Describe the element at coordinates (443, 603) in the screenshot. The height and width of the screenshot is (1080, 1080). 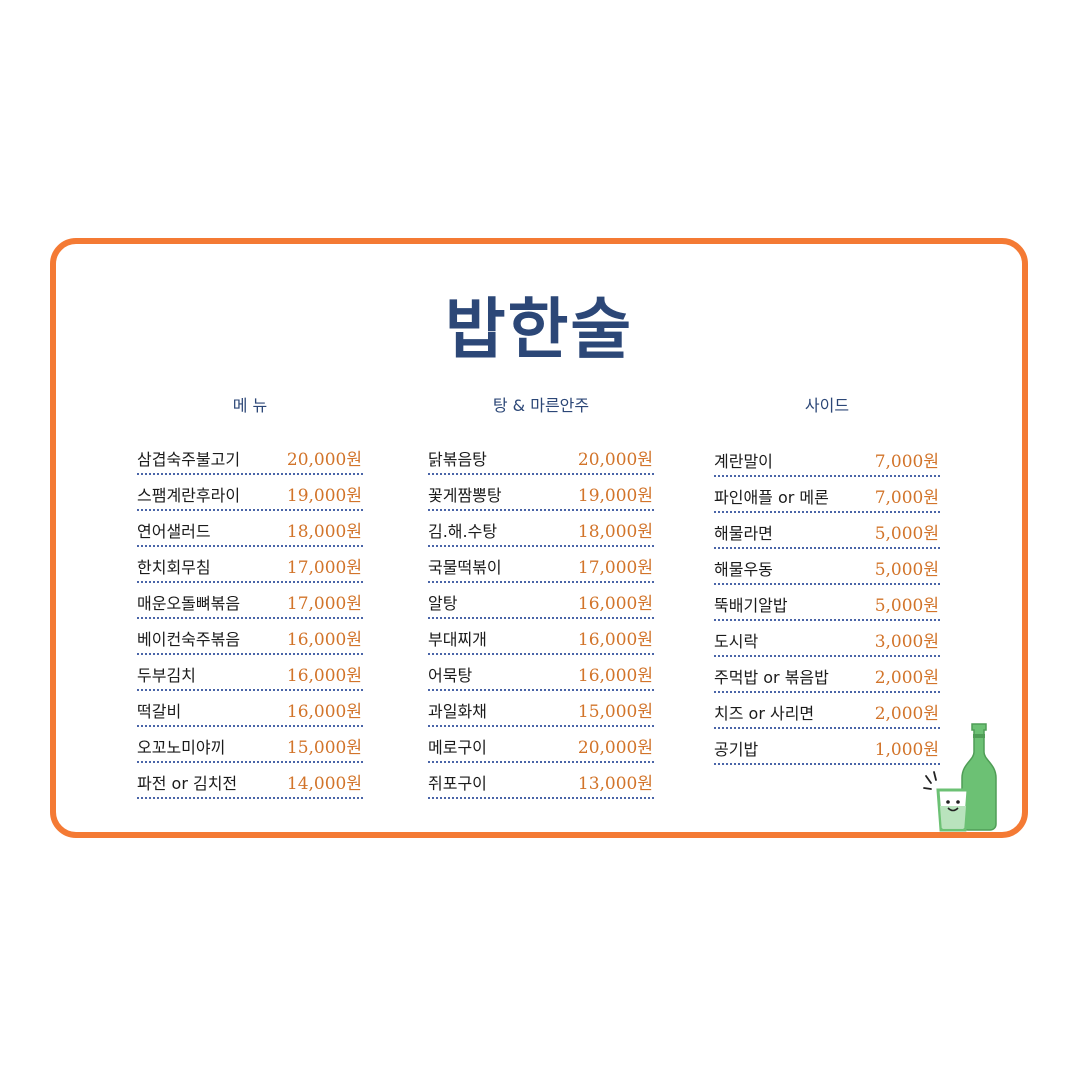
I see `menu-item-name: 알탕` at that location.